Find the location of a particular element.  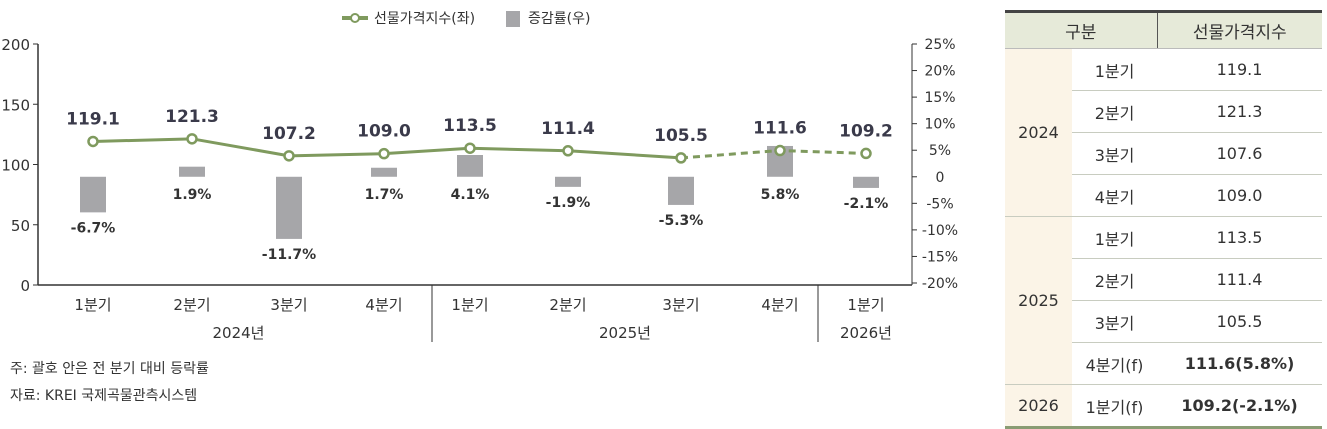

left-tick-label: 200 is located at coordinates (15, 45).